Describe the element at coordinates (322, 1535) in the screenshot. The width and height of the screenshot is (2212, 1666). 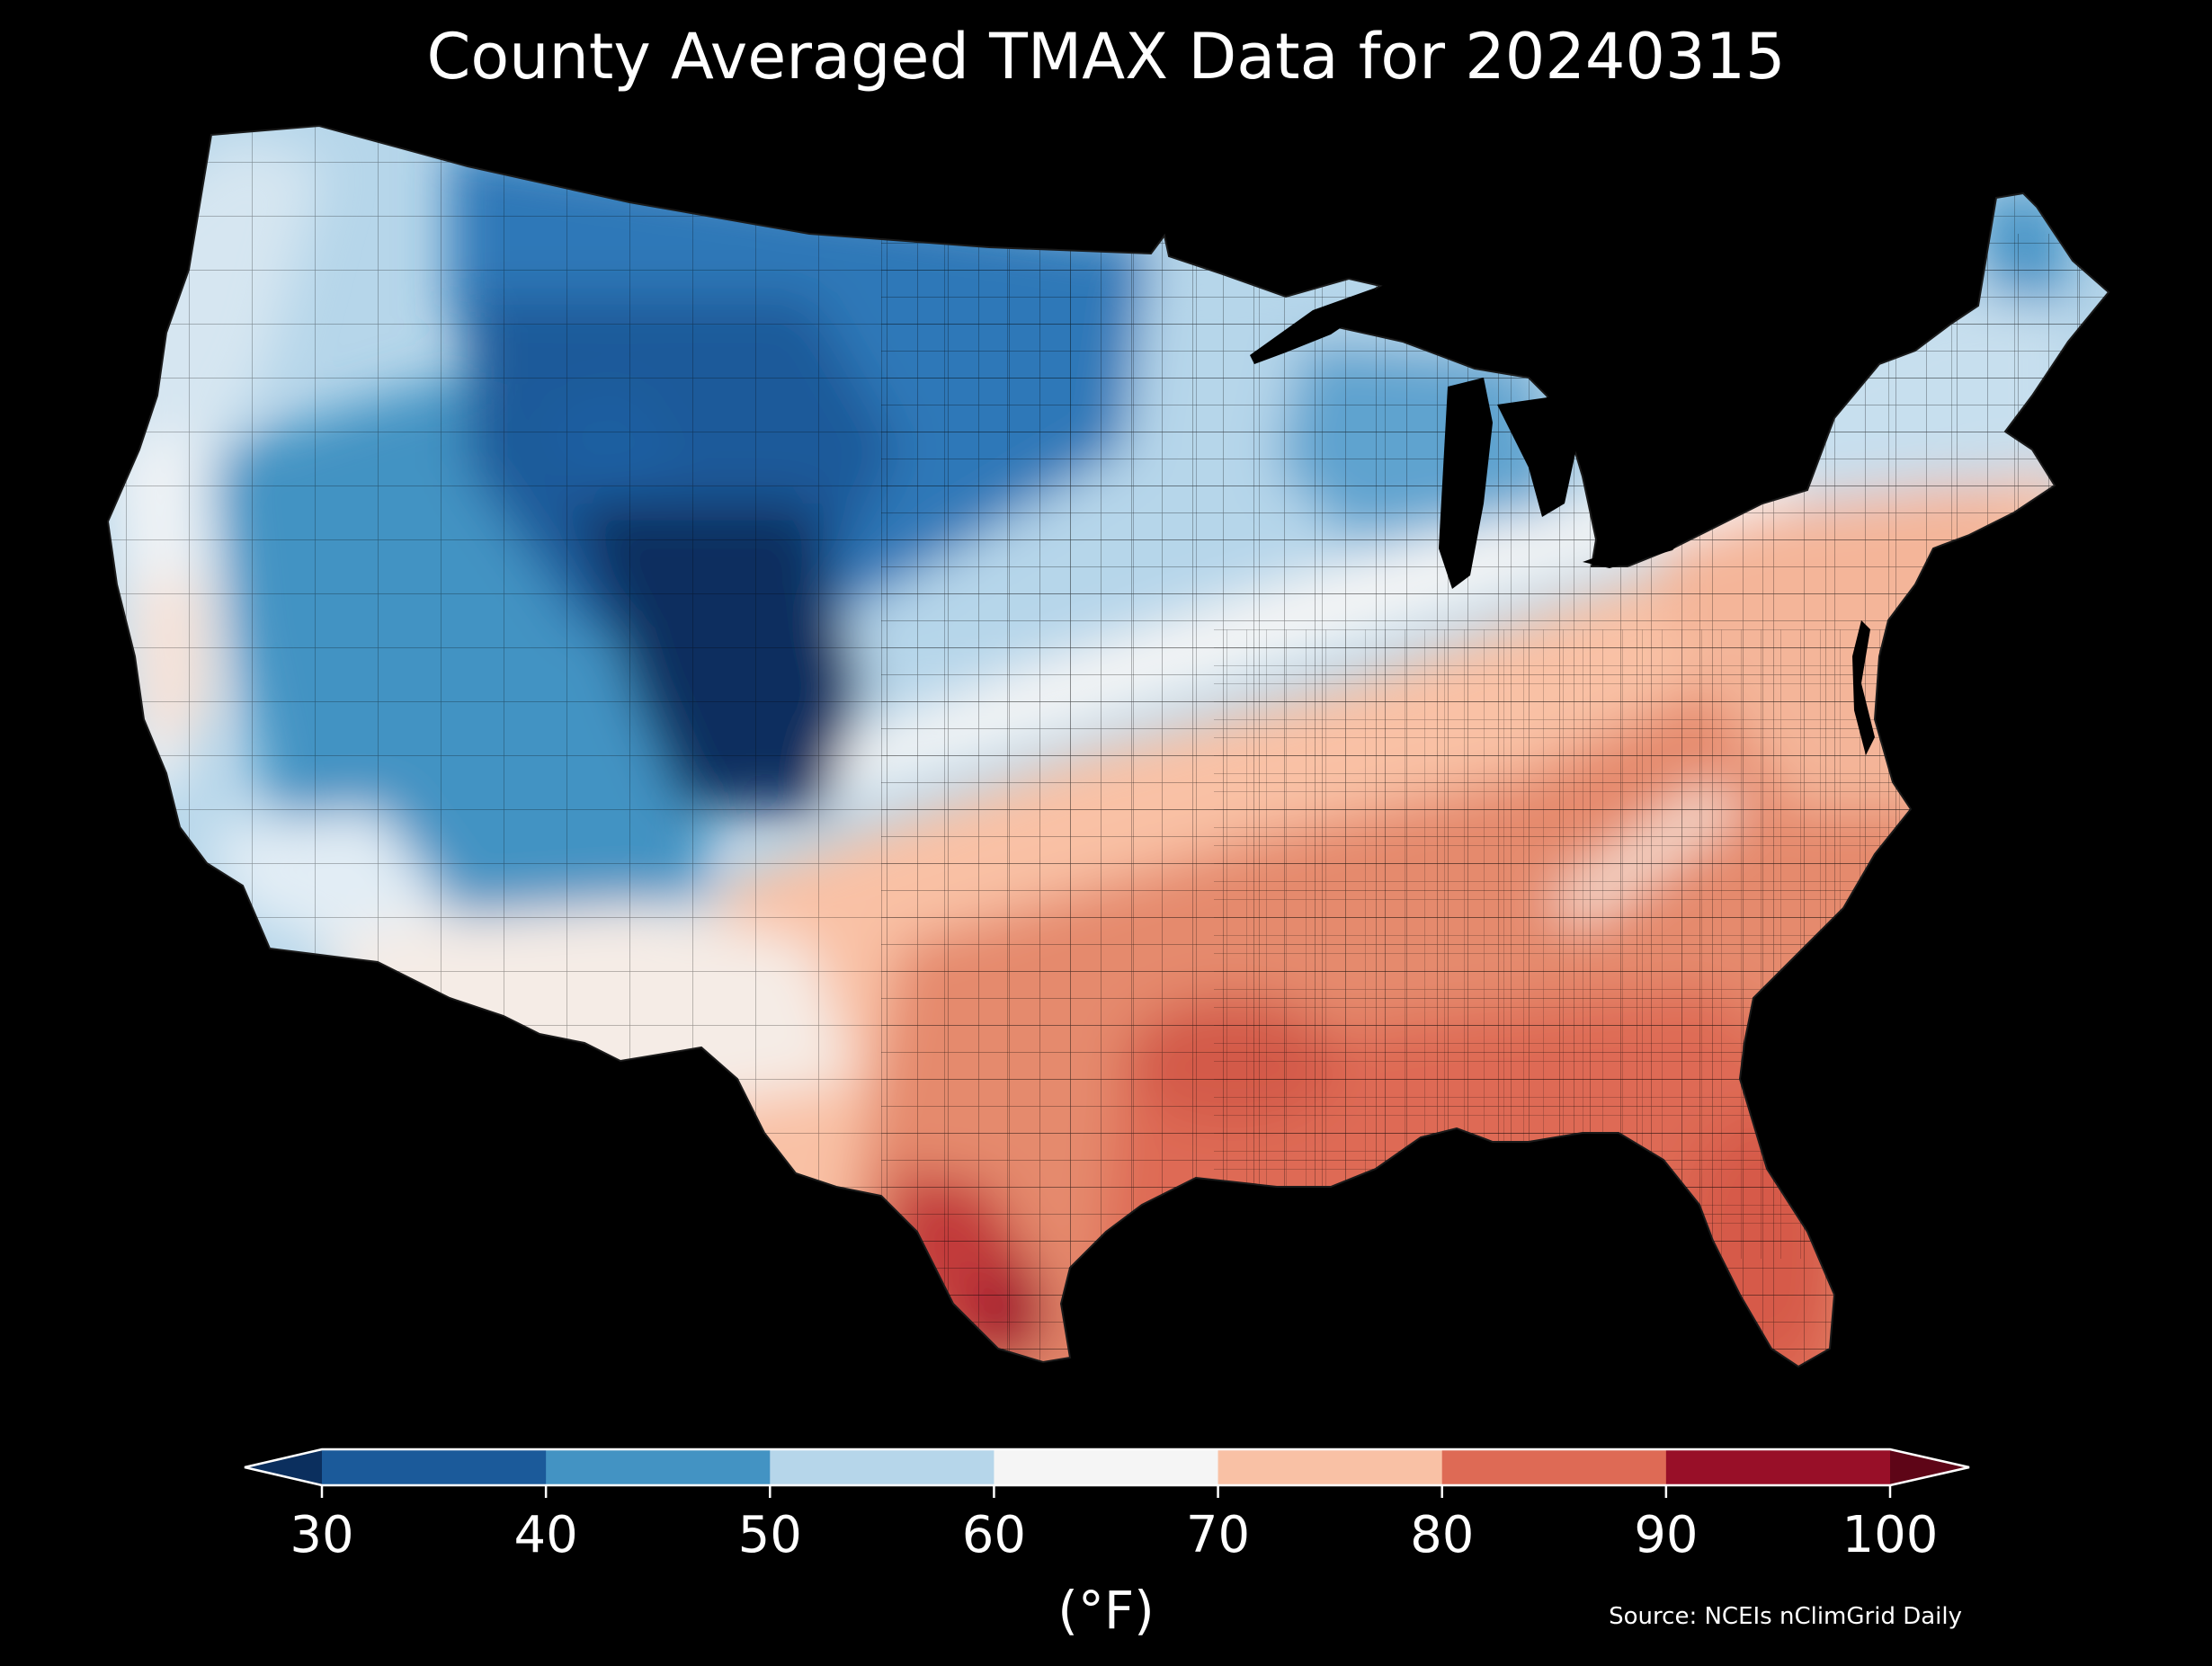
I see `colorbar-tick-label: 30` at that location.